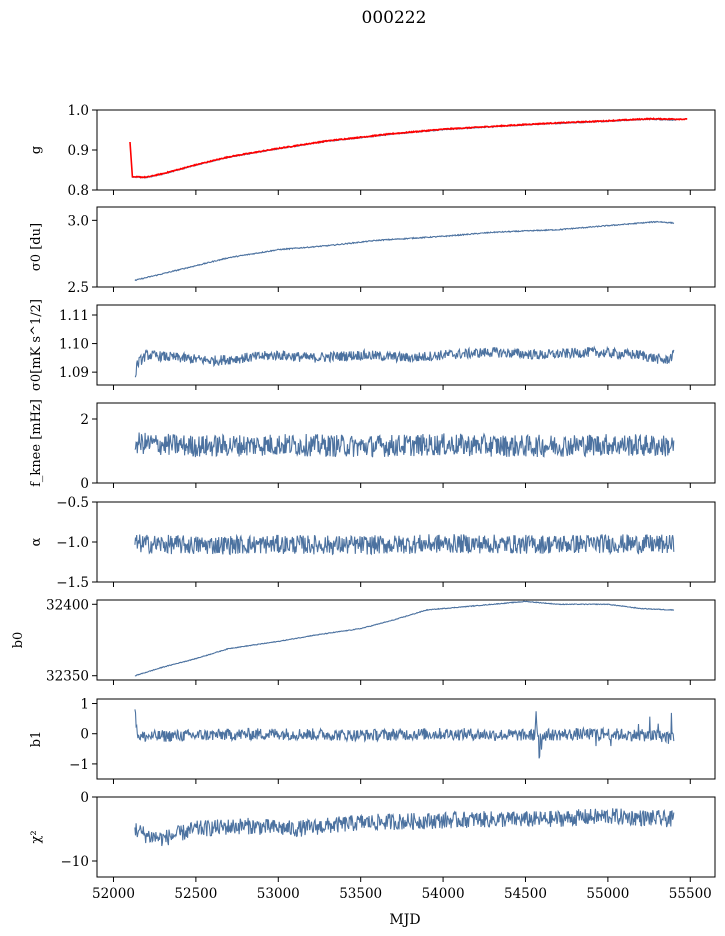  What do you see at coordinates (79, 765) in the screenshot?
I see `y-tick-label: −1` at bounding box center [79, 765].